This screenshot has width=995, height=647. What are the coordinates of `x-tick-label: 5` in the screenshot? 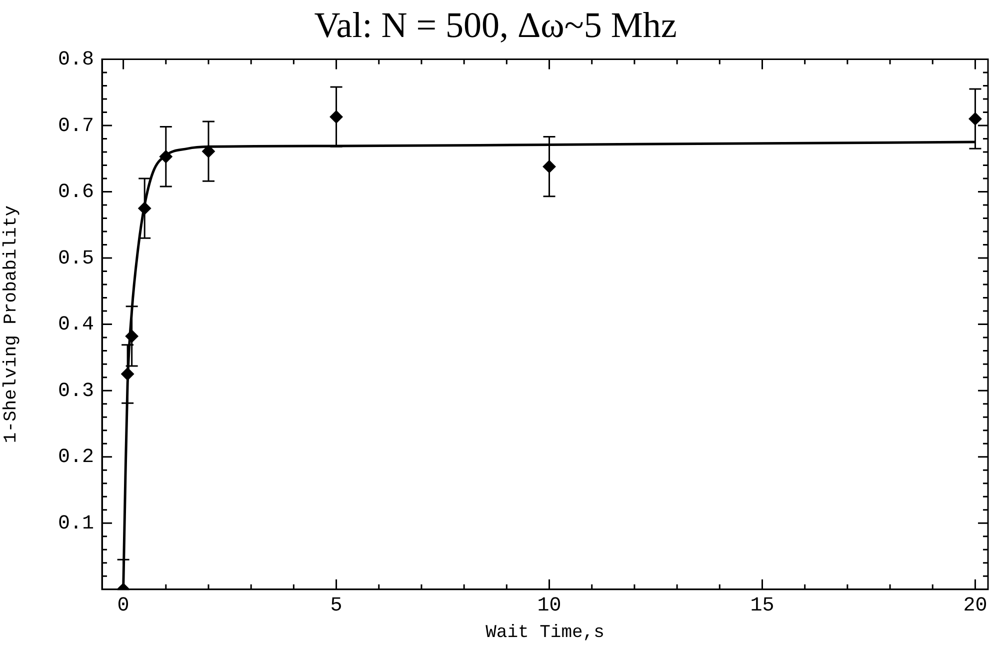 It's located at (336, 606).